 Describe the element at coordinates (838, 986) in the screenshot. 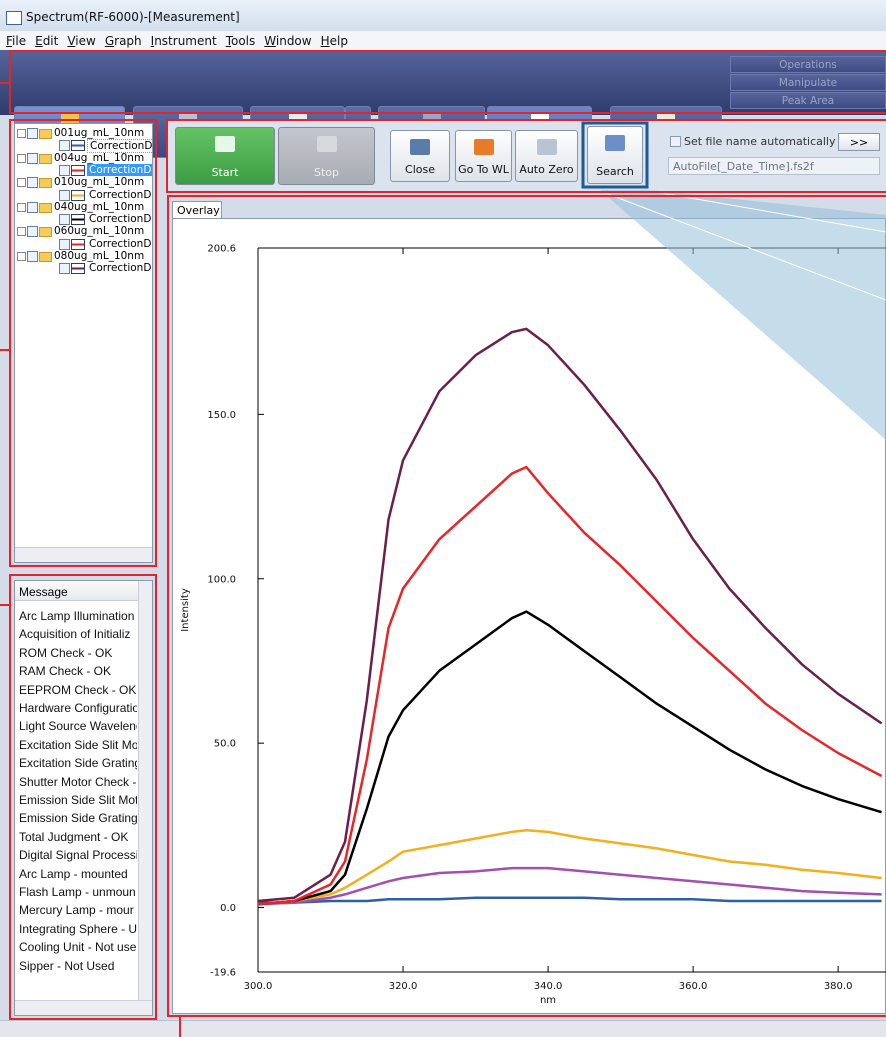

I see `x-tick-label: 380.0` at that location.